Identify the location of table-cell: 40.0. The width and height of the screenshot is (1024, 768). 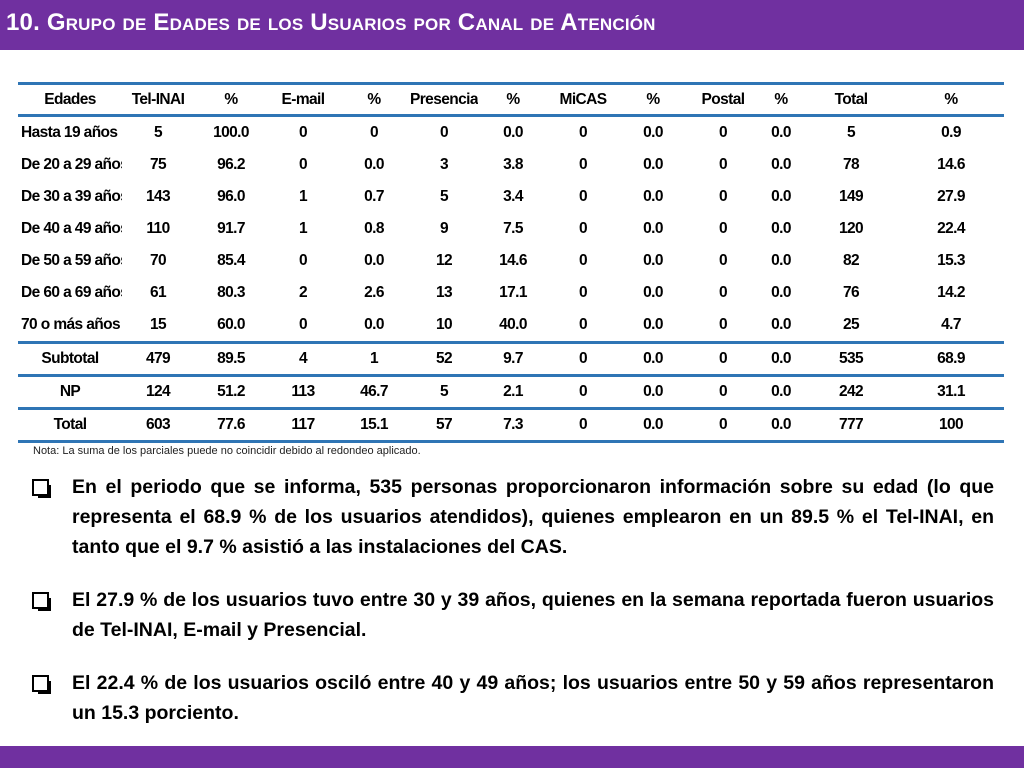
(513, 324).